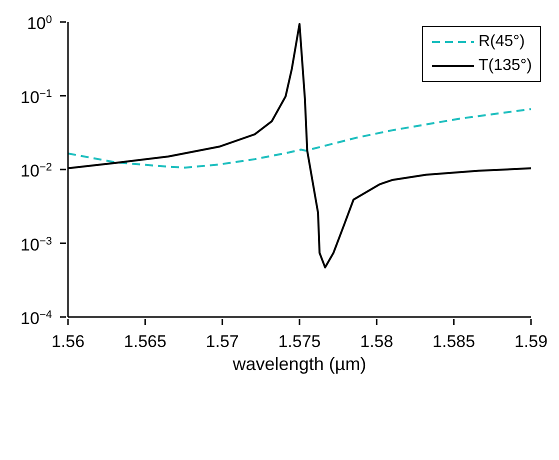 This screenshot has height=460, width=559. Describe the element at coordinates (299, 364) in the screenshot. I see `x-axis-title: wavelength (µm)` at that location.